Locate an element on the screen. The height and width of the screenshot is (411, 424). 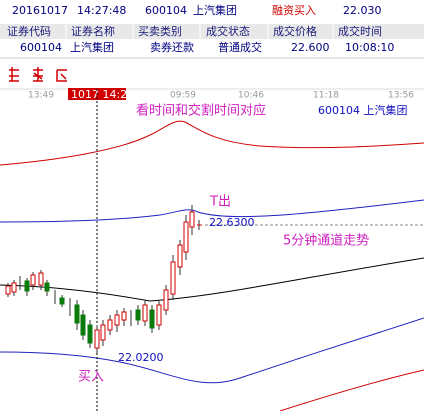
column-header: 证券代码 is located at coordinates (29, 31).